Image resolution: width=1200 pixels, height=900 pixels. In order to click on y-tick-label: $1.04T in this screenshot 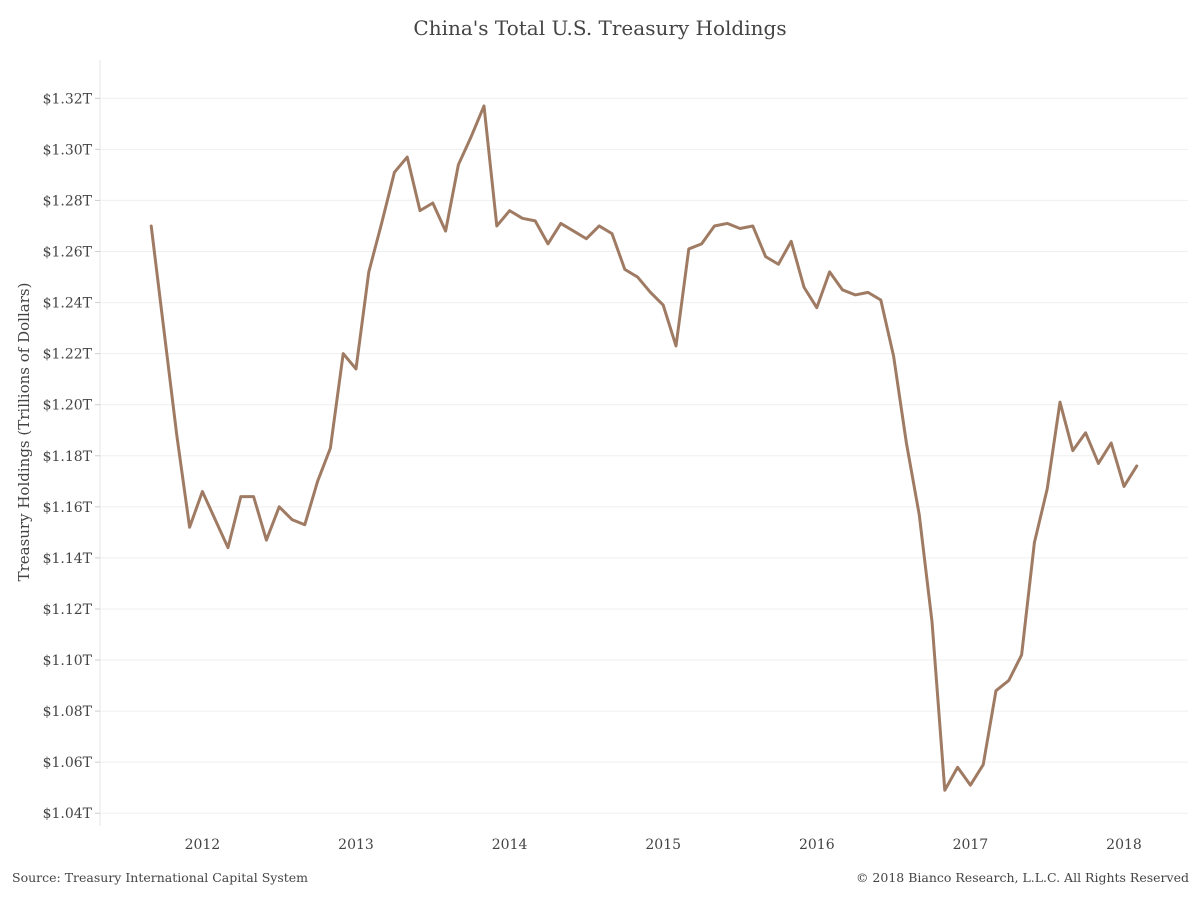, I will do `click(68, 814)`.